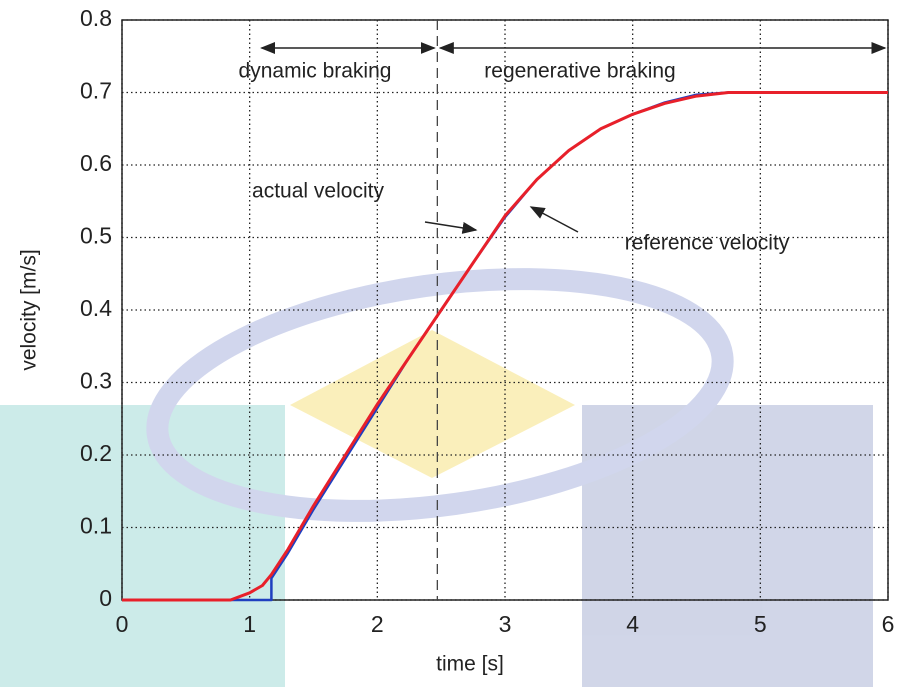 Image resolution: width=900 pixels, height=687 pixels. I want to click on y-tick-label: 0, so click(105, 598).